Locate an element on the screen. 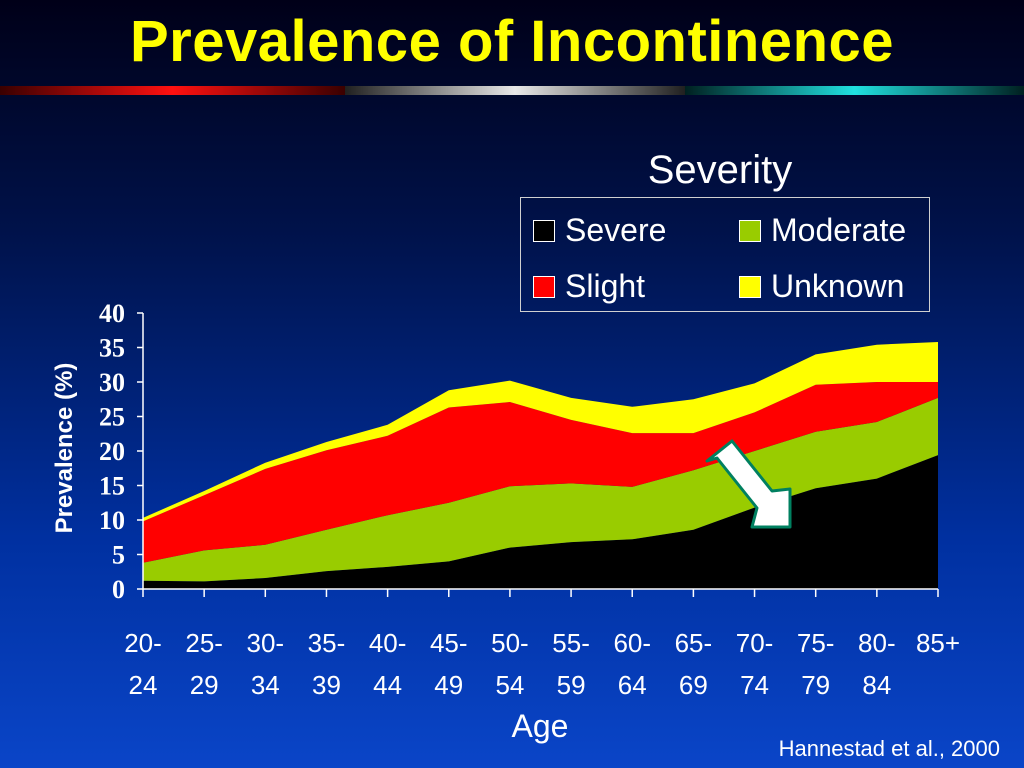  legend-swatch-moderate is located at coordinates (750, 230).